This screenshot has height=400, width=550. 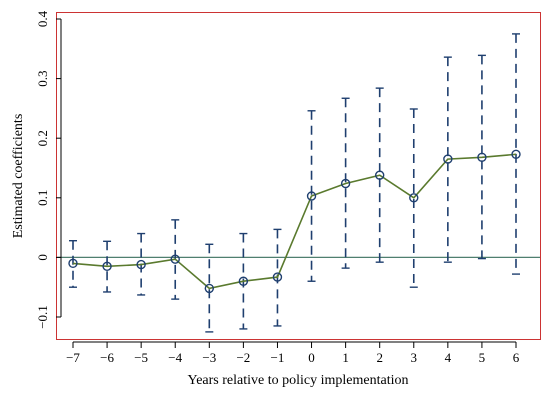 What do you see at coordinates (516, 357) in the screenshot?
I see `x-tick-label: 6` at bounding box center [516, 357].